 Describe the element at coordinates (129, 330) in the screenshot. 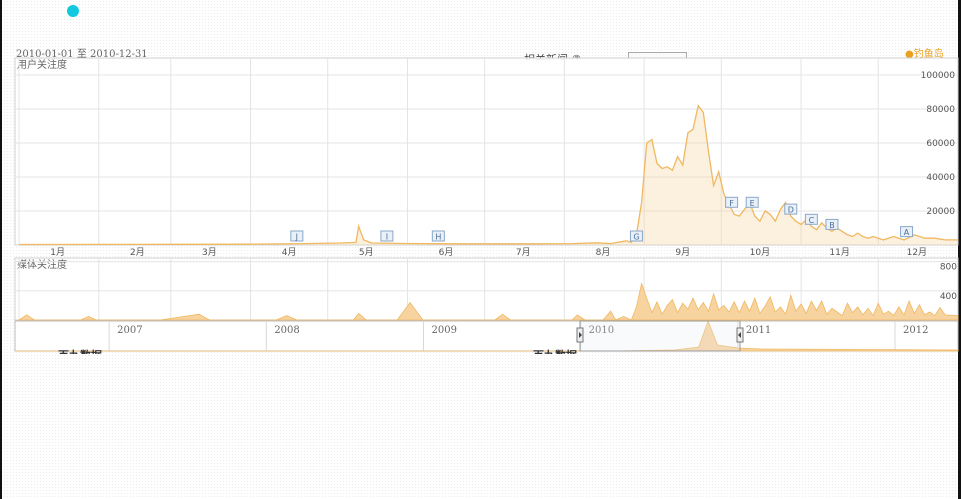

I see `year-label: 2007` at that location.